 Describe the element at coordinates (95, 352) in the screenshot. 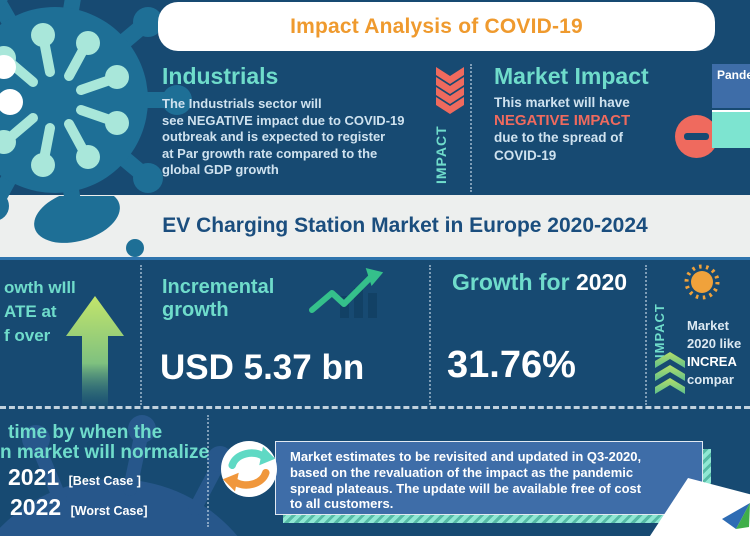

I see `green-up-arrow-icon` at that location.